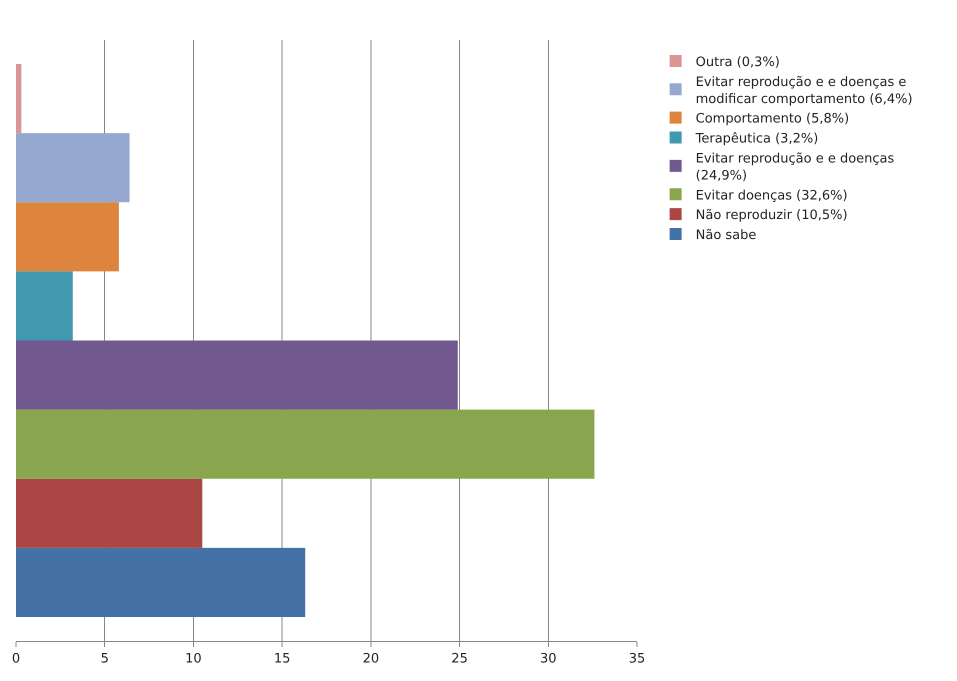 The height and width of the screenshot is (681, 957). I want to click on x-tick-label: 35, so click(637, 659).